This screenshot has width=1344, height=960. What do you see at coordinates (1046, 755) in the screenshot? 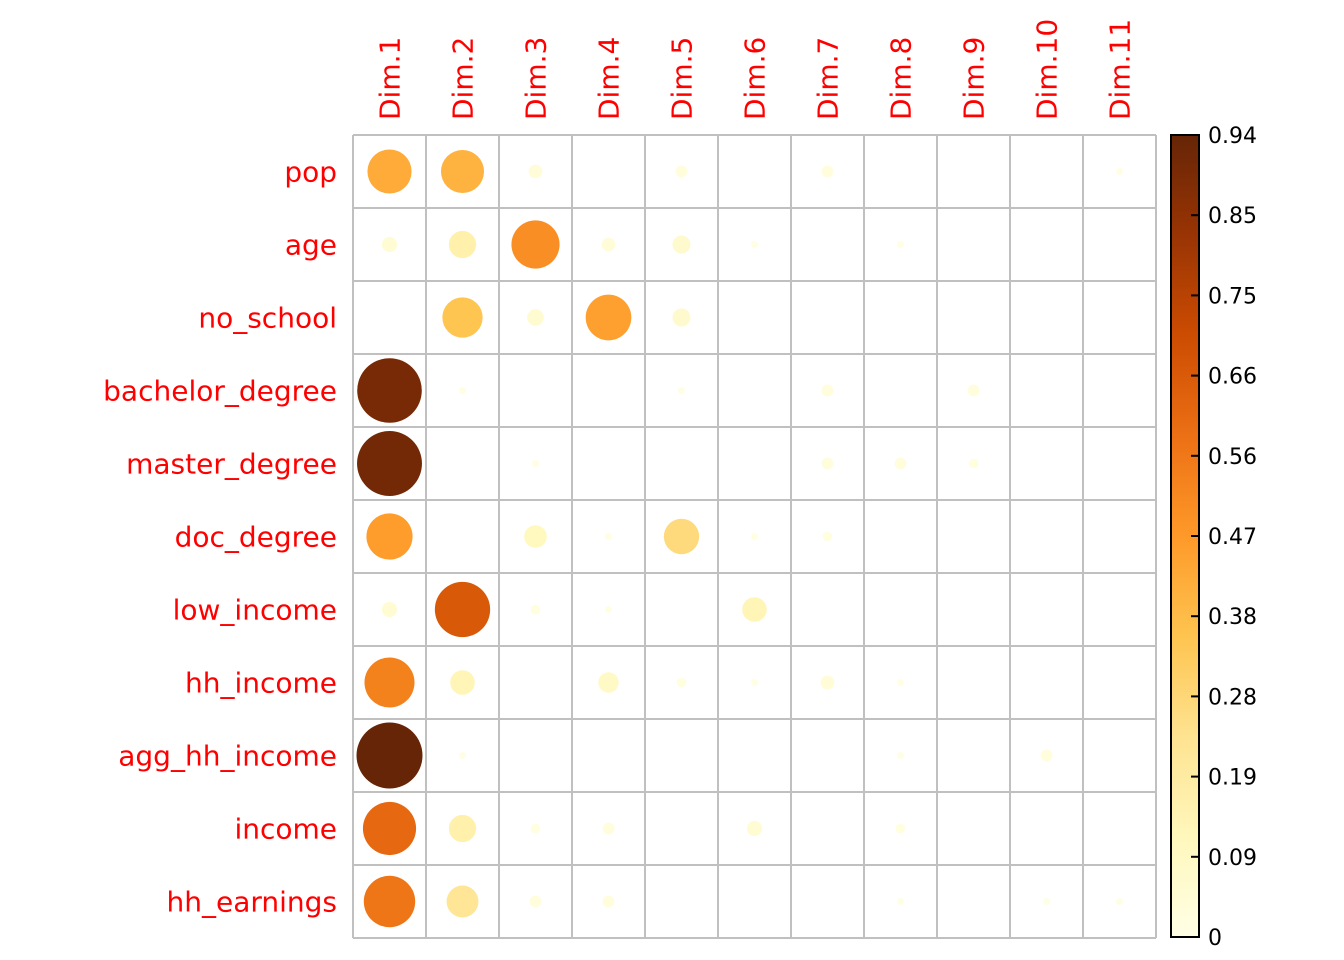
I see `cell-circle-agg_hh_income-Dim.10` at bounding box center [1046, 755].